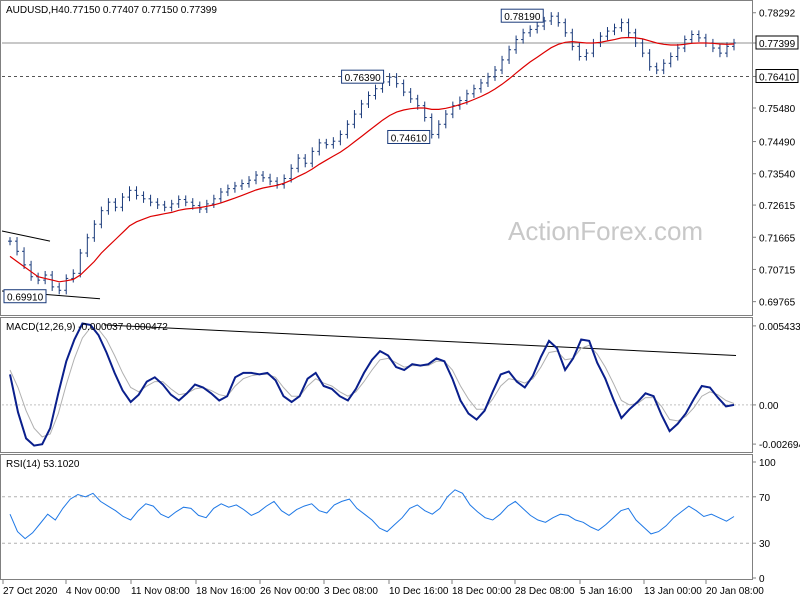  I want to click on time-axis-label: 10 Dec 16:00, so click(419, 591).